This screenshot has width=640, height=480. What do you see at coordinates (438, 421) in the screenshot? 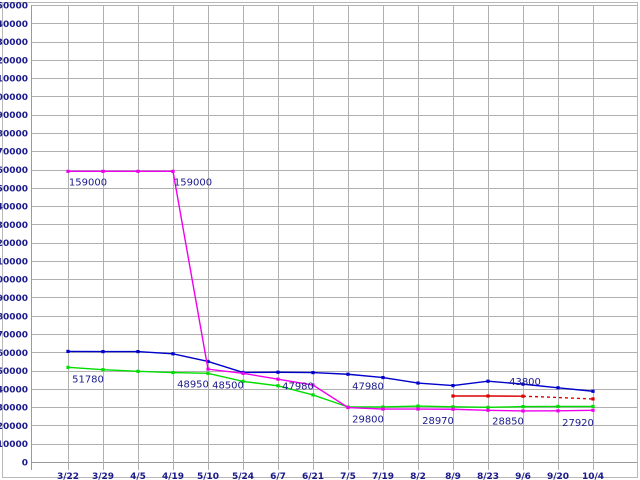
I see `data-point-label: 28970` at bounding box center [438, 421].